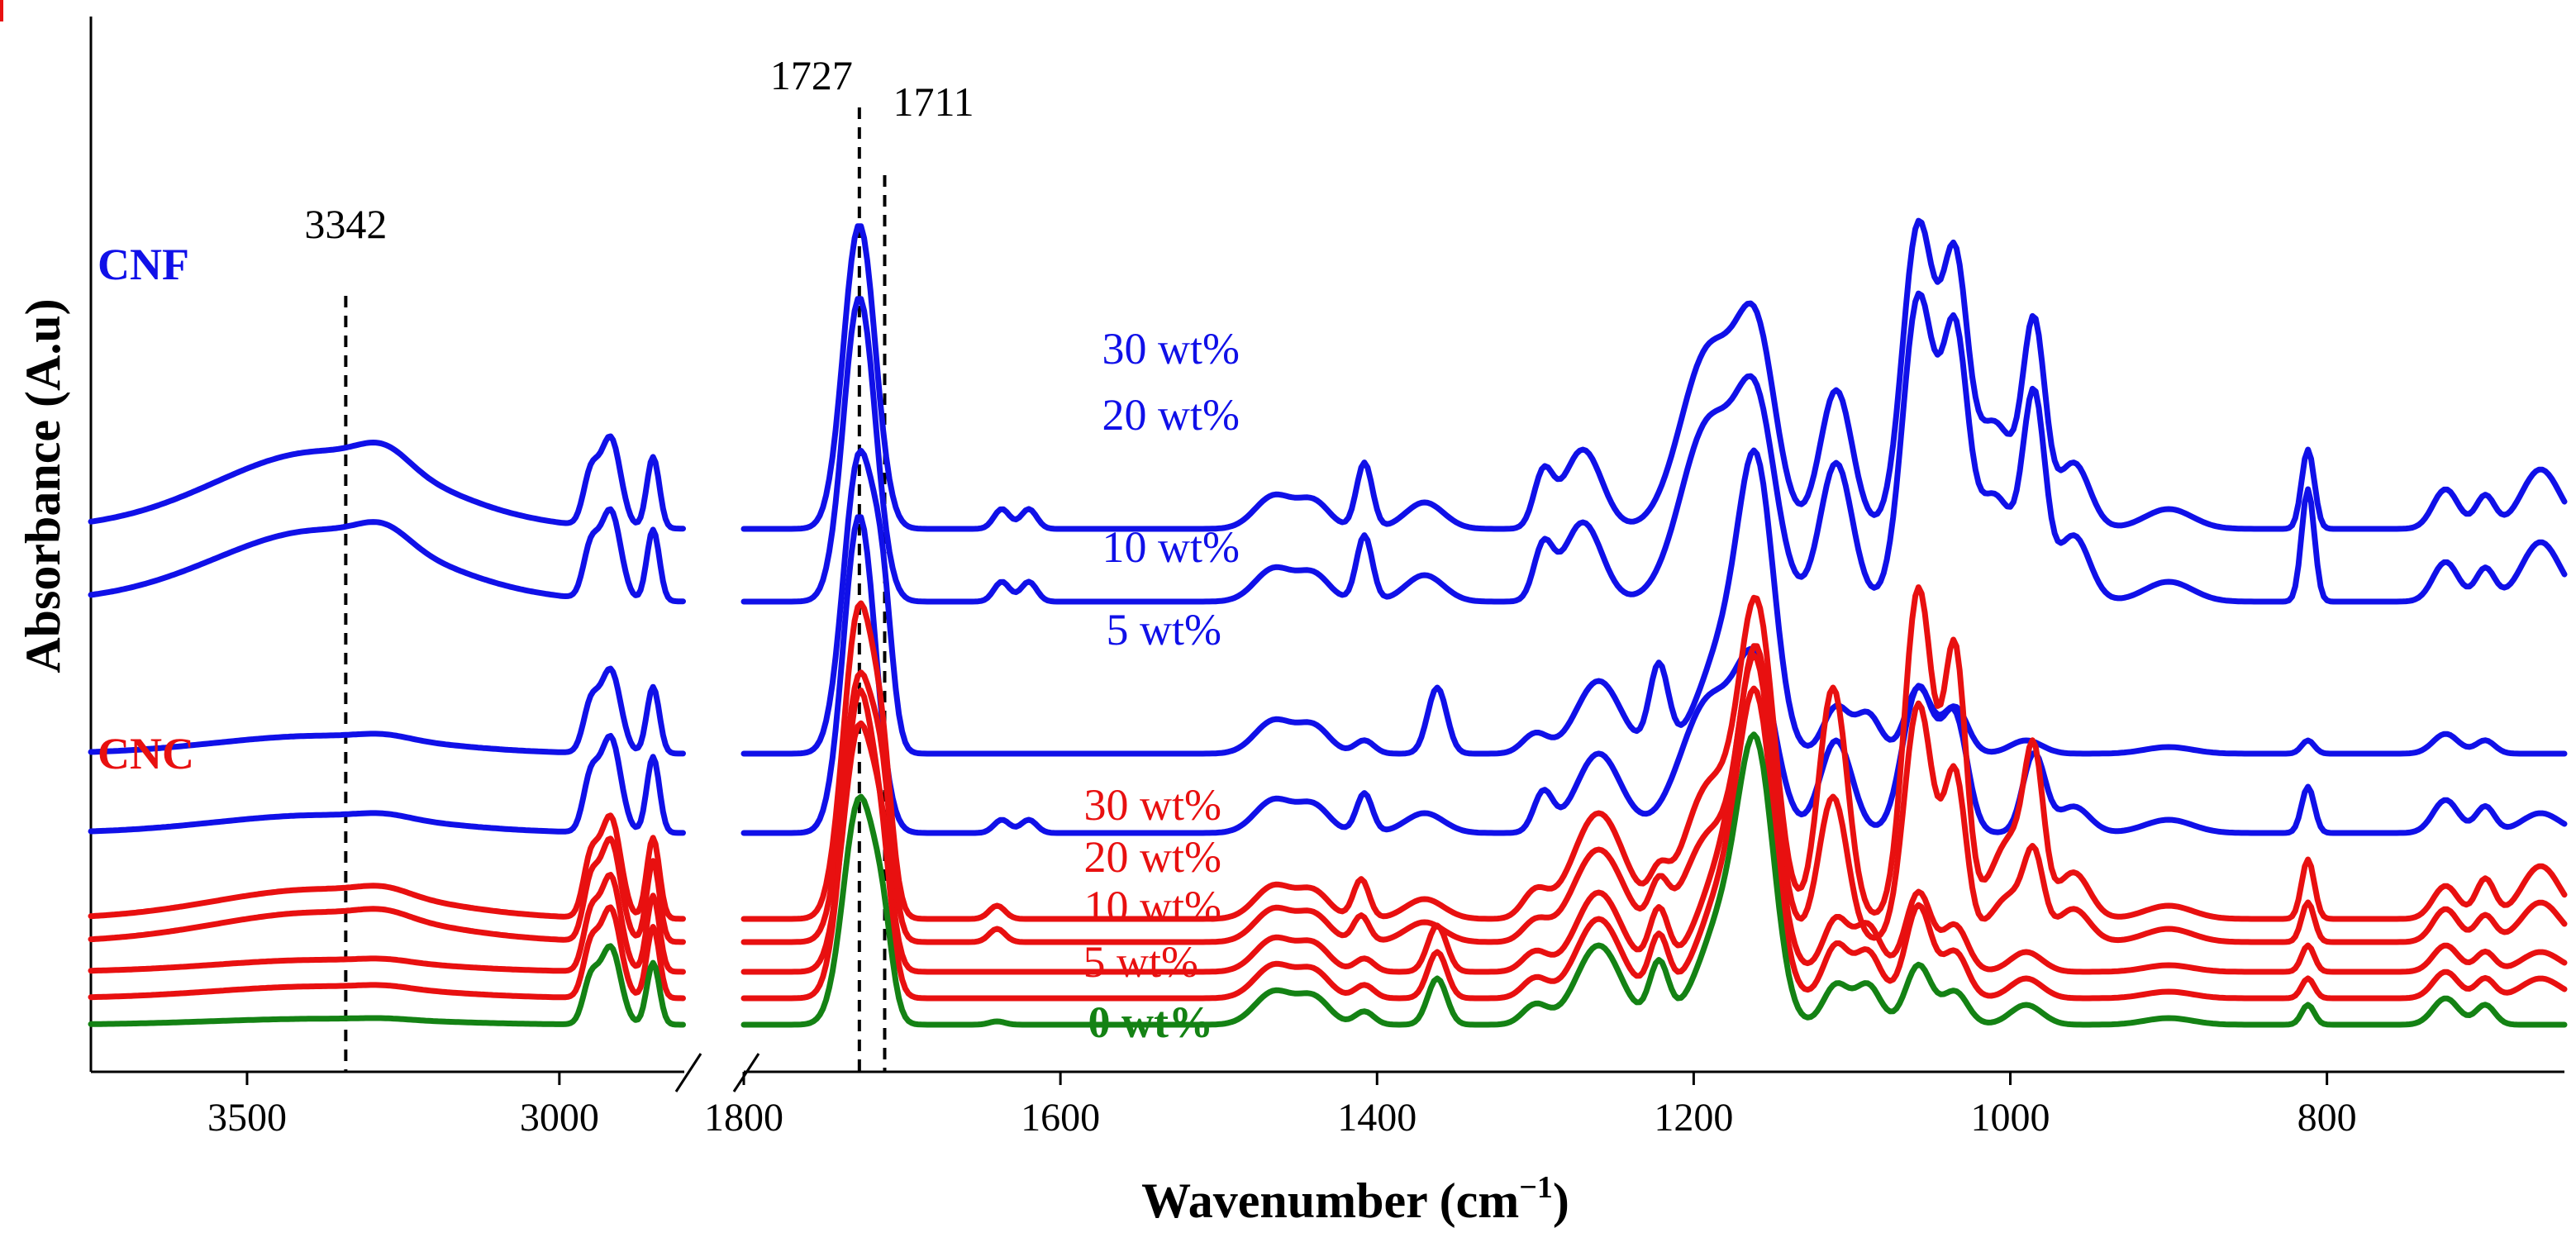  Describe the element at coordinates (1061, 1118) in the screenshot. I see `x-tick-label: 1600` at that location.